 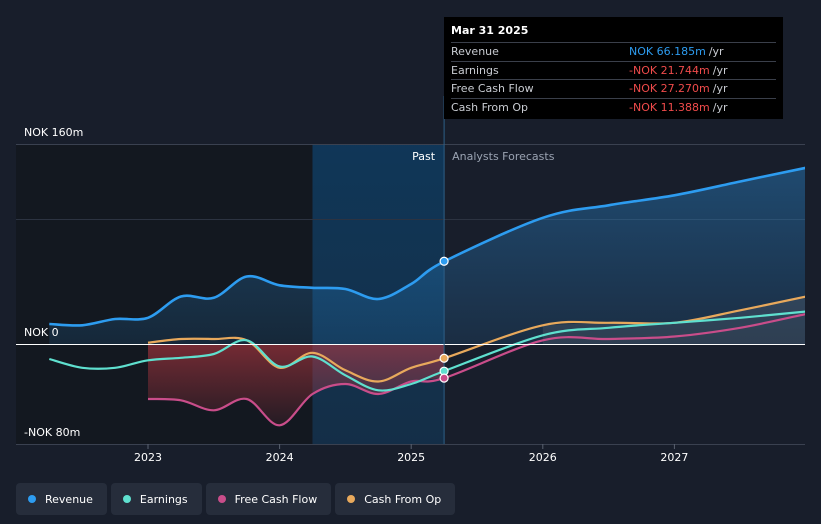 I want to click on x-axis: 2023 2024 2025 2026 2027, so click(x=411, y=454).